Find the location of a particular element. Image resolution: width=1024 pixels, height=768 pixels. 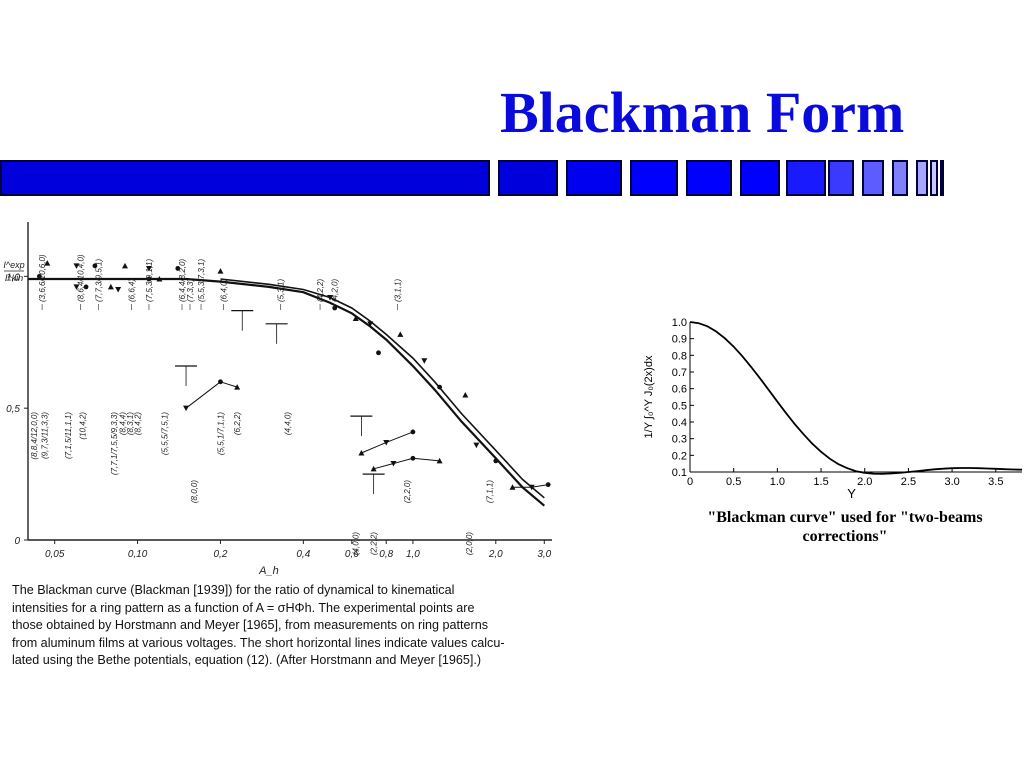

x-tick-label: 3.5 is located at coordinates (995, 482).